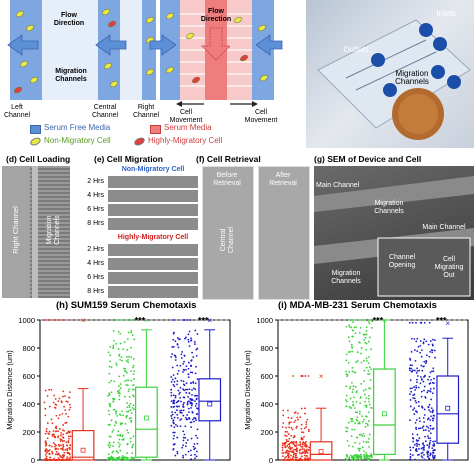 The image size is (474, 474). Describe the element at coordinates (346, 277) in the screenshot. I see `g-migration-channels-2: Migration Channels` at that location.